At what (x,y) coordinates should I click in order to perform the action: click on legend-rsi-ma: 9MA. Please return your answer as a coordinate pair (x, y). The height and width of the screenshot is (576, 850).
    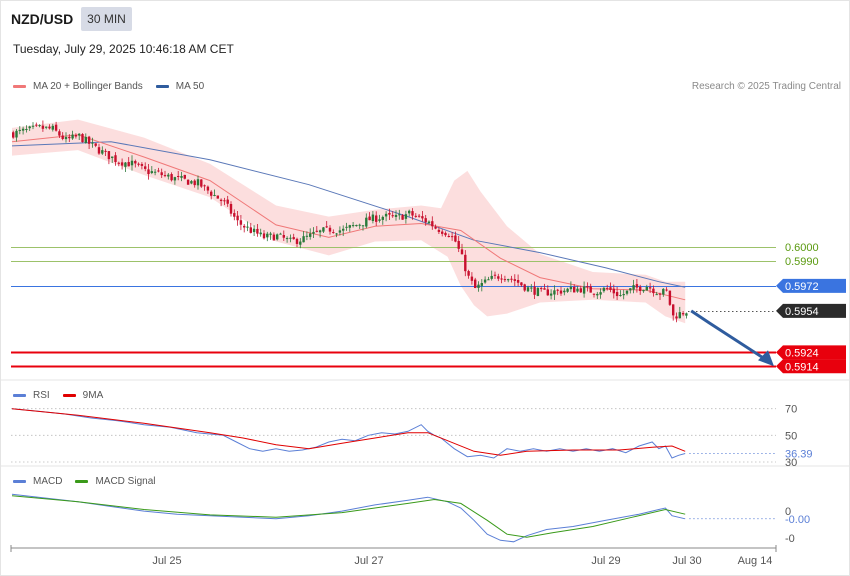
    Looking at the image, I should click on (82, 395).